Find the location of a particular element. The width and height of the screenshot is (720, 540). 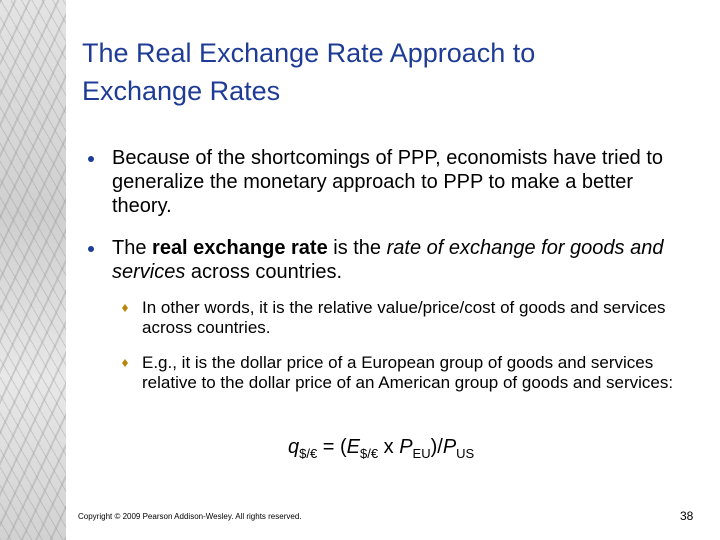

text-segment: across countries. is located at coordinates (264, 272).